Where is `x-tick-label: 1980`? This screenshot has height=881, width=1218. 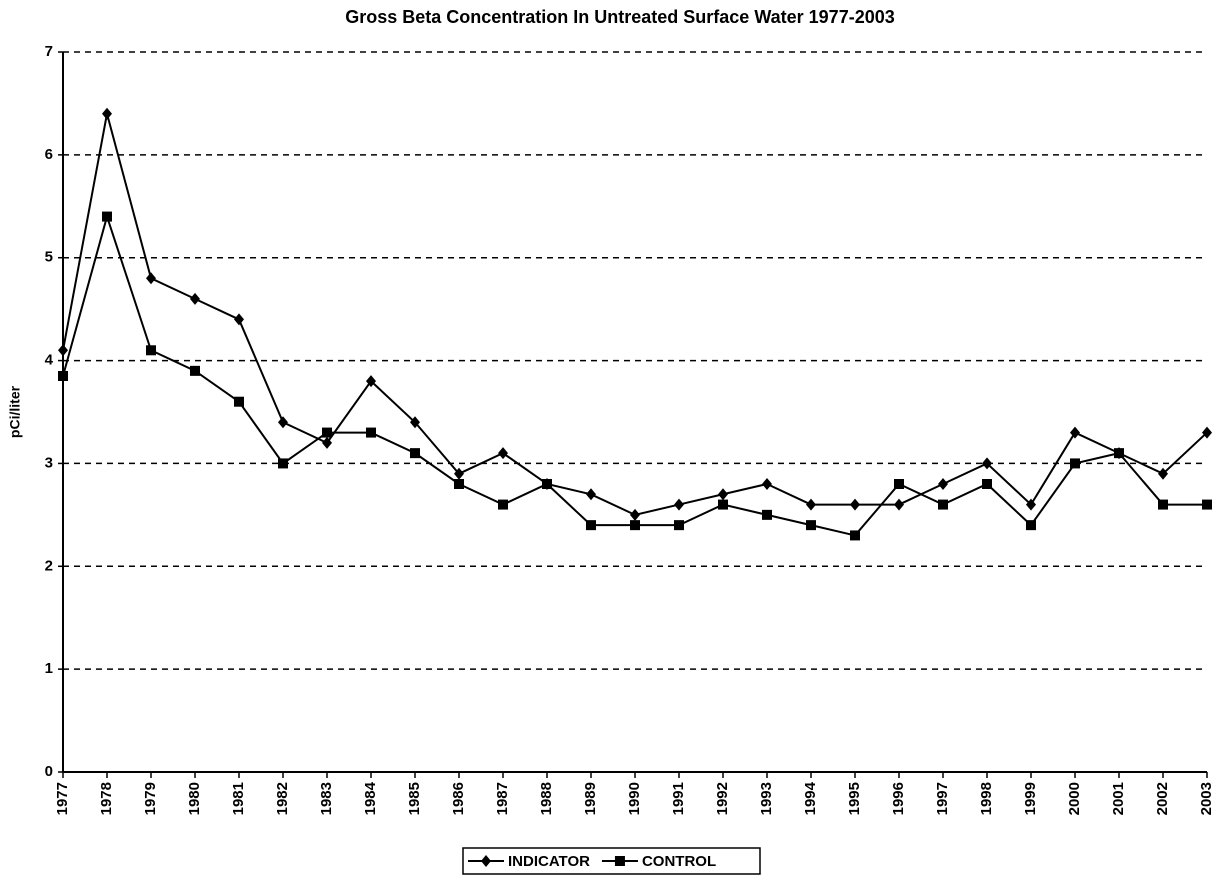
x-tick-label: 1980 is located at coordinates (194, 798).